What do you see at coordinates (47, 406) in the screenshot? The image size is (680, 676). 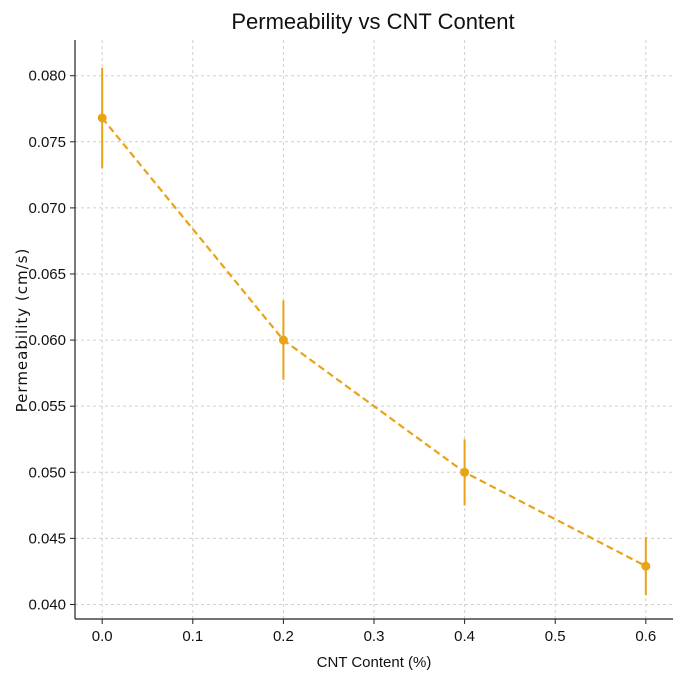 I see `y-tick-label: 0.055` at bounding box center [47, 406].